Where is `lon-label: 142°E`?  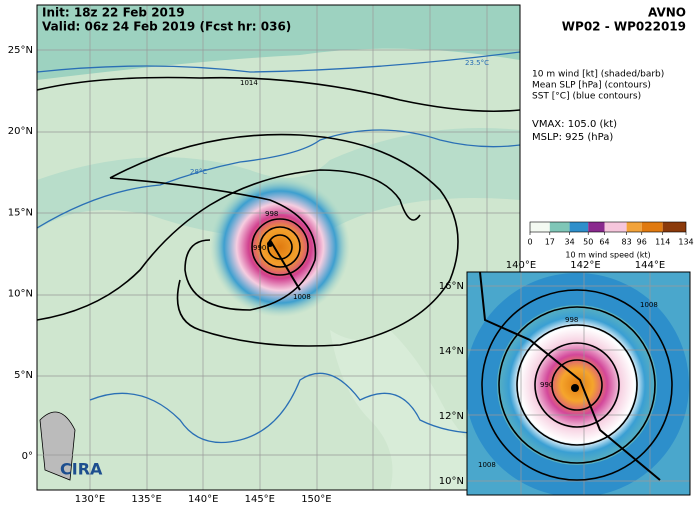 lon-label: 142°E is located at coordinates (585, 265).